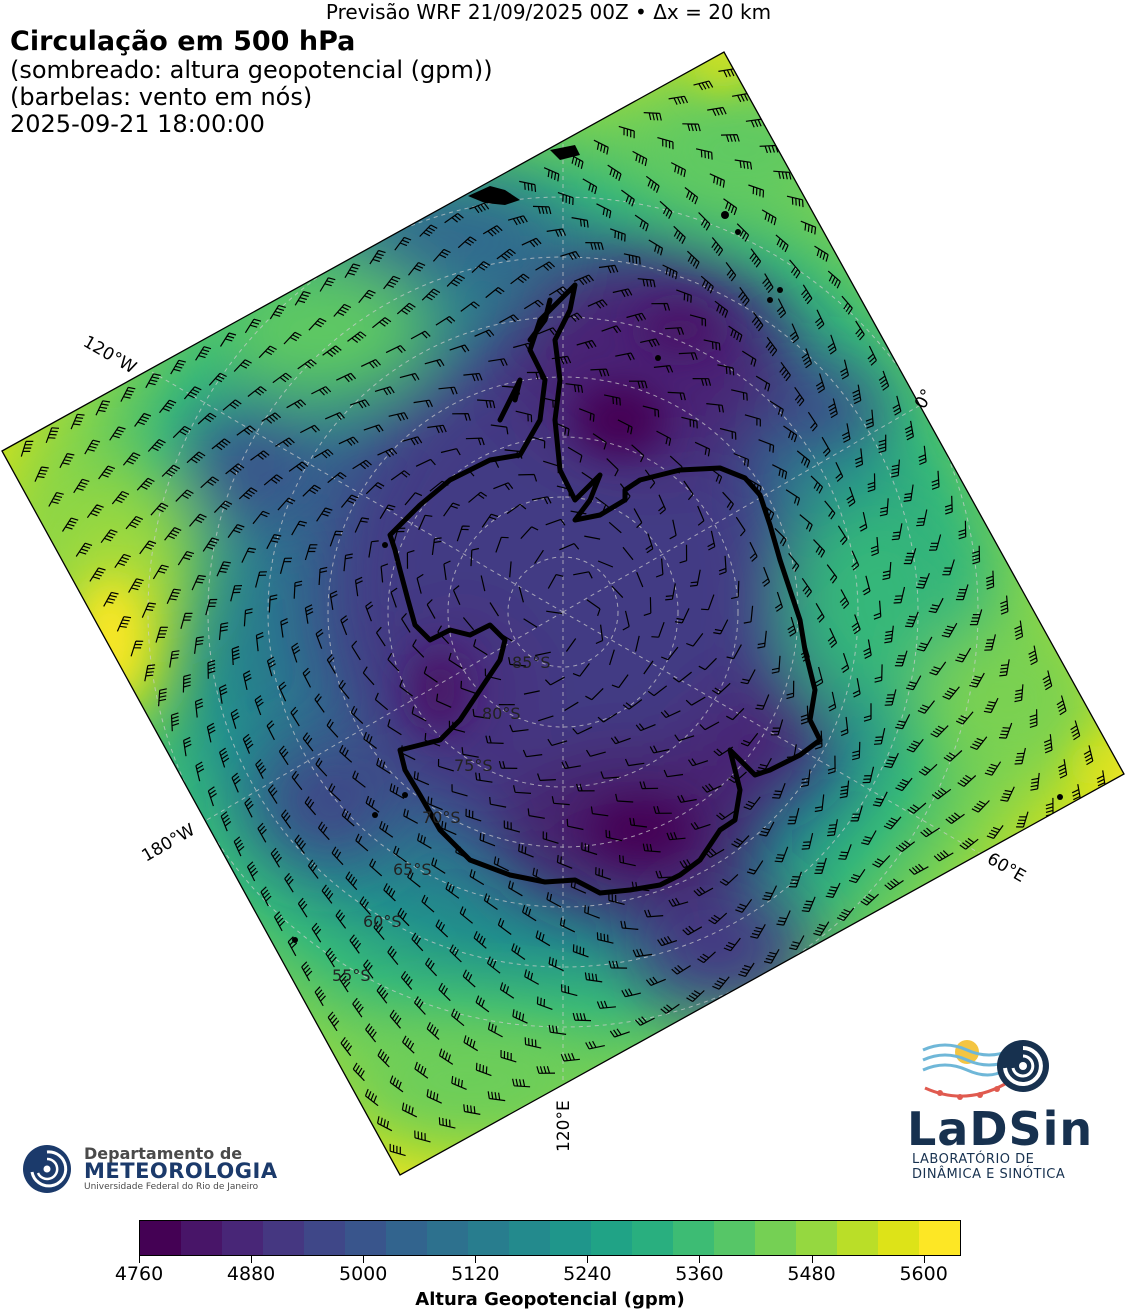 The width and height of the screenshot is (1125, 1311). I want to click on parallel-label-80s: 80°S, so click(501, 713).